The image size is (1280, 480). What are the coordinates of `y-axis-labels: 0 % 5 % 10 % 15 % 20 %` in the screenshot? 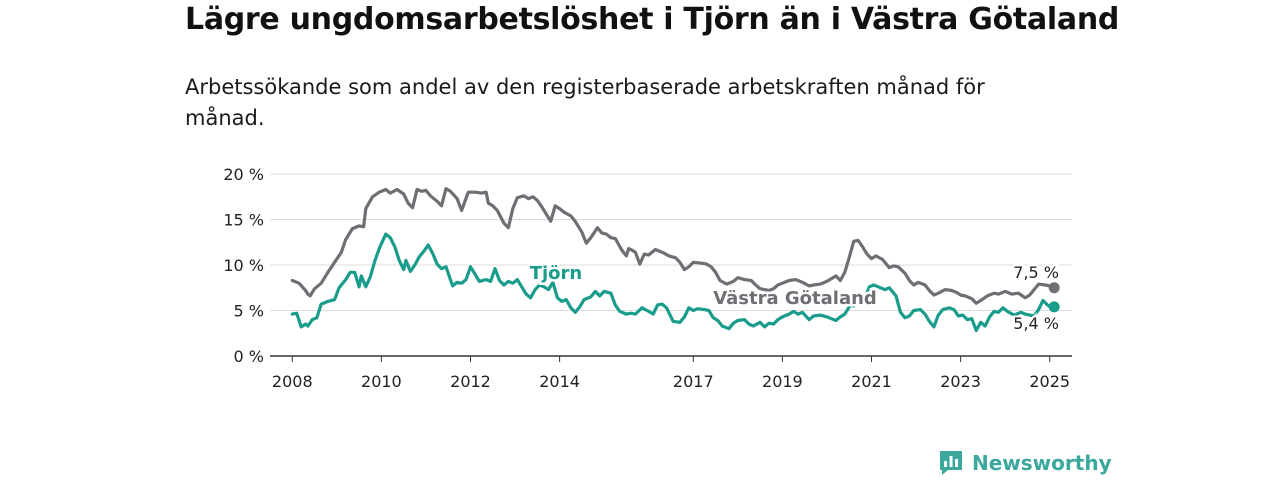 It's located at (243, 265).